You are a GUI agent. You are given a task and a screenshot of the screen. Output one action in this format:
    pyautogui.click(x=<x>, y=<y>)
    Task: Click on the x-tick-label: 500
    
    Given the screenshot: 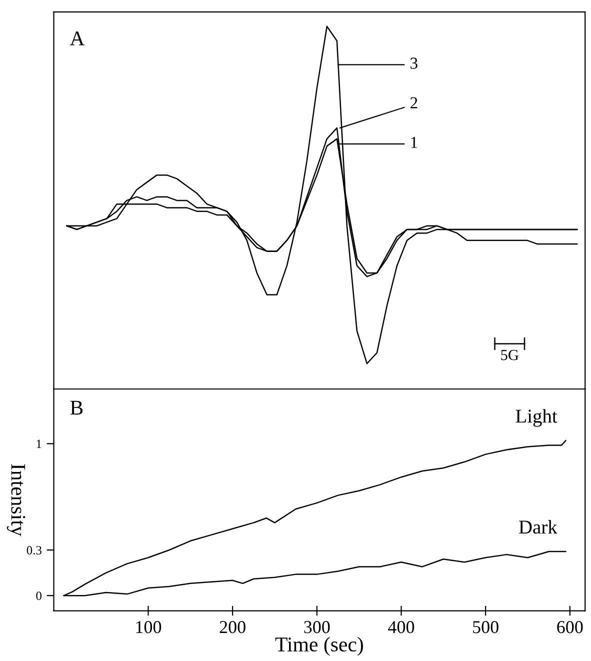 What is the action you would take?
    pyautogui.click(x=485, y=627)
    